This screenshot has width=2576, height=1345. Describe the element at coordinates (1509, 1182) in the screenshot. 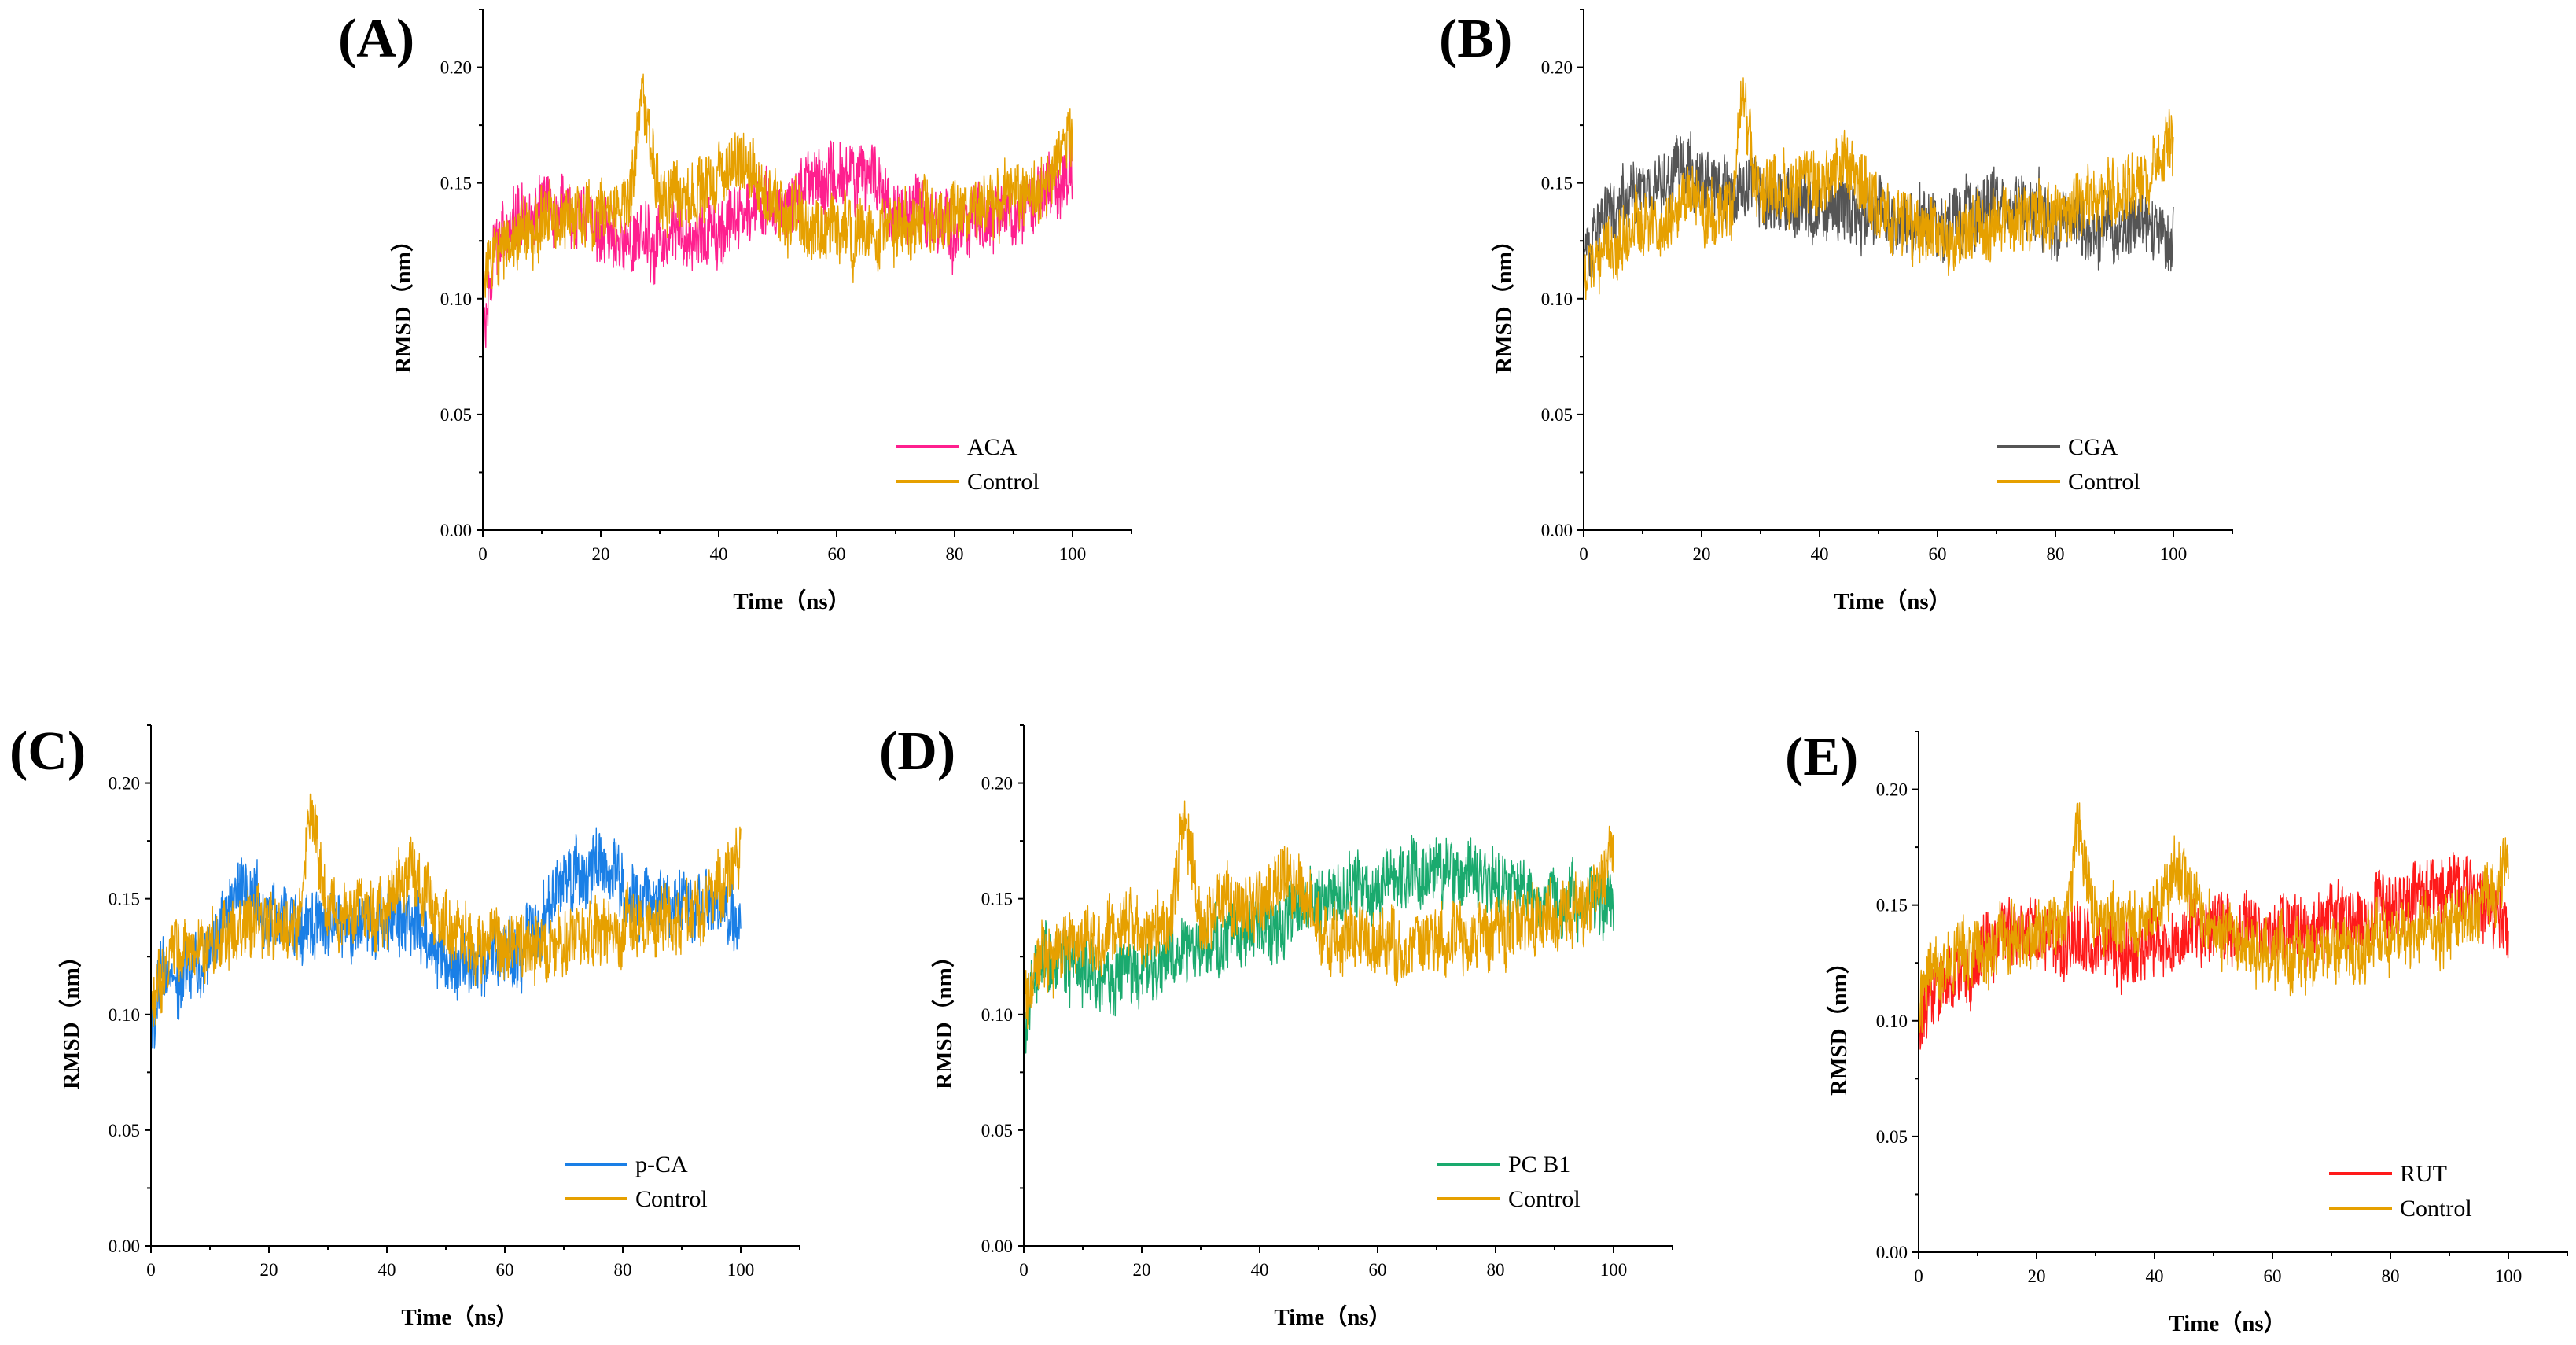

I see `legend: PC B1 Control` at that location.